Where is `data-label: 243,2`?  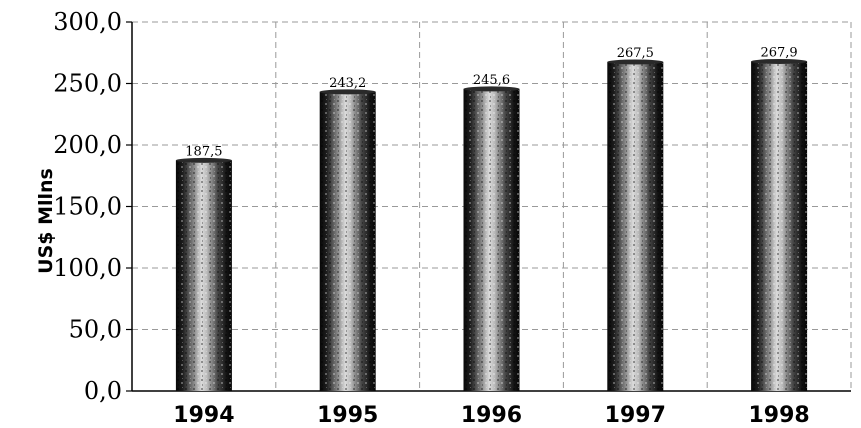
data-label: 243,2 is located at coordinates (347, 83).